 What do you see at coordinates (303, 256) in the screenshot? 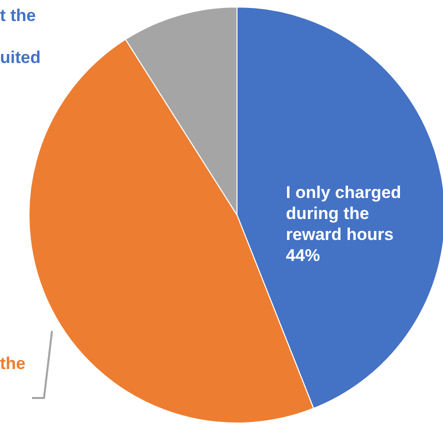
I see `data-label: 44%` at bounding box center [303, 256].